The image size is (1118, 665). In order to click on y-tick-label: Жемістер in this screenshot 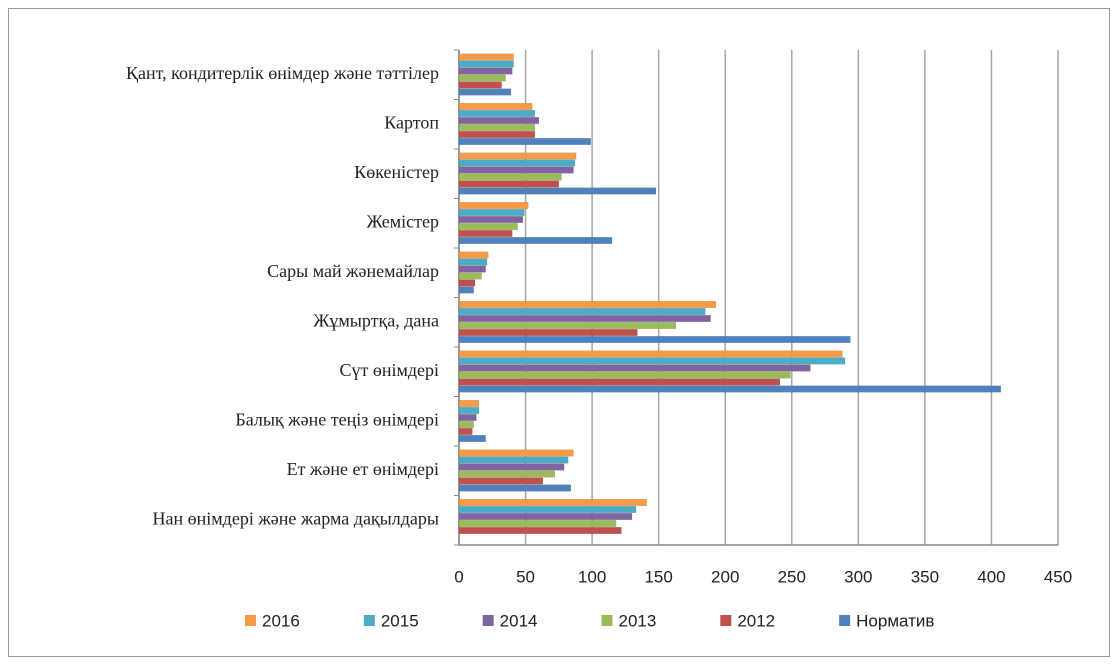, I will do `click(403, 221)`.